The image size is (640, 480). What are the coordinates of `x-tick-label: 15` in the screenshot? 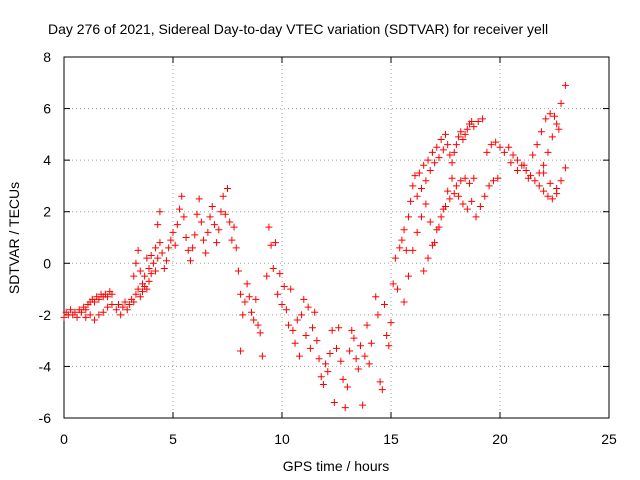 It's located at (391, 439).